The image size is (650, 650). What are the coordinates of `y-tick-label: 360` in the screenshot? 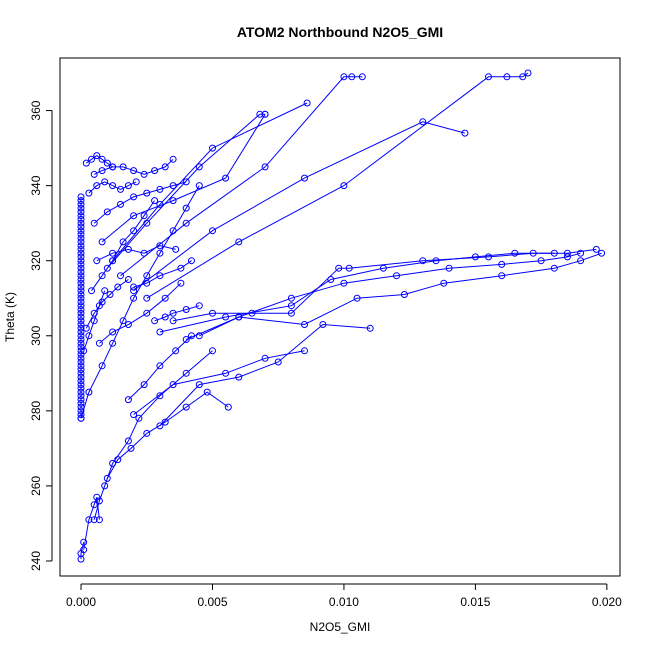 It's located at (36, 110).